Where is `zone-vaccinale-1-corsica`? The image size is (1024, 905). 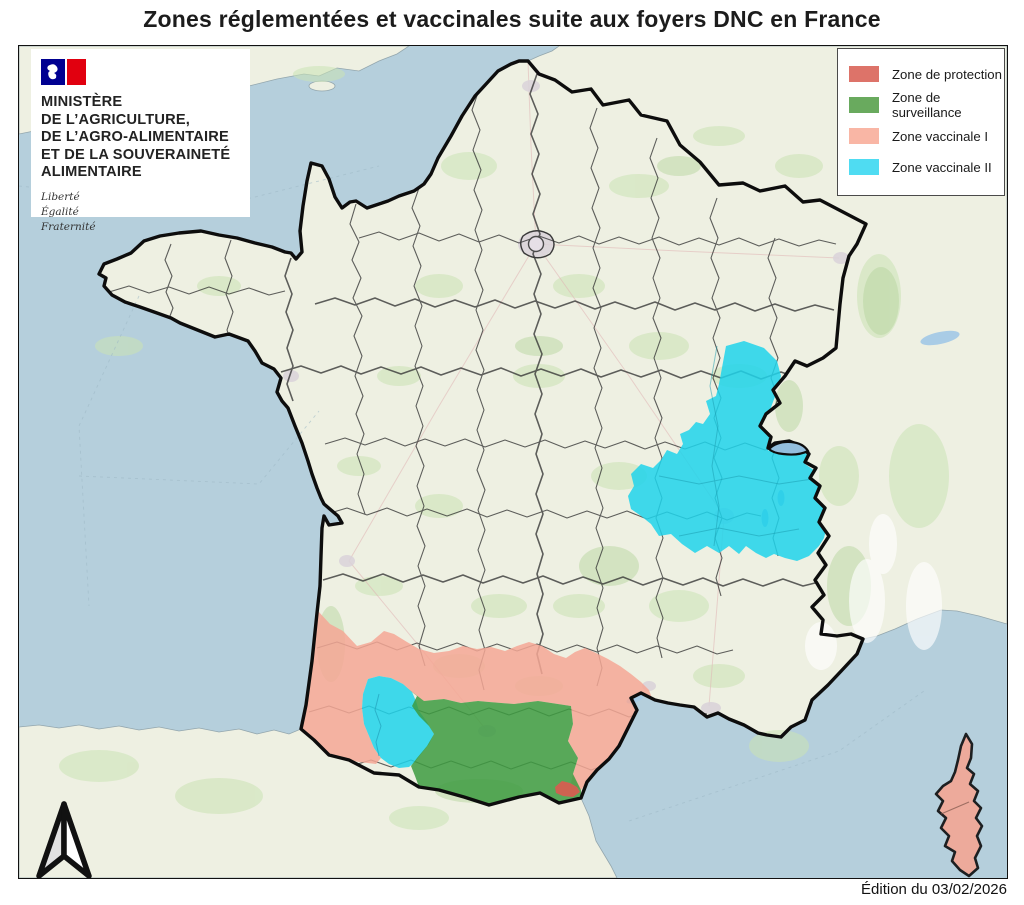 zone-vaccinale-1-corsica is located at coordinates (959, 805).